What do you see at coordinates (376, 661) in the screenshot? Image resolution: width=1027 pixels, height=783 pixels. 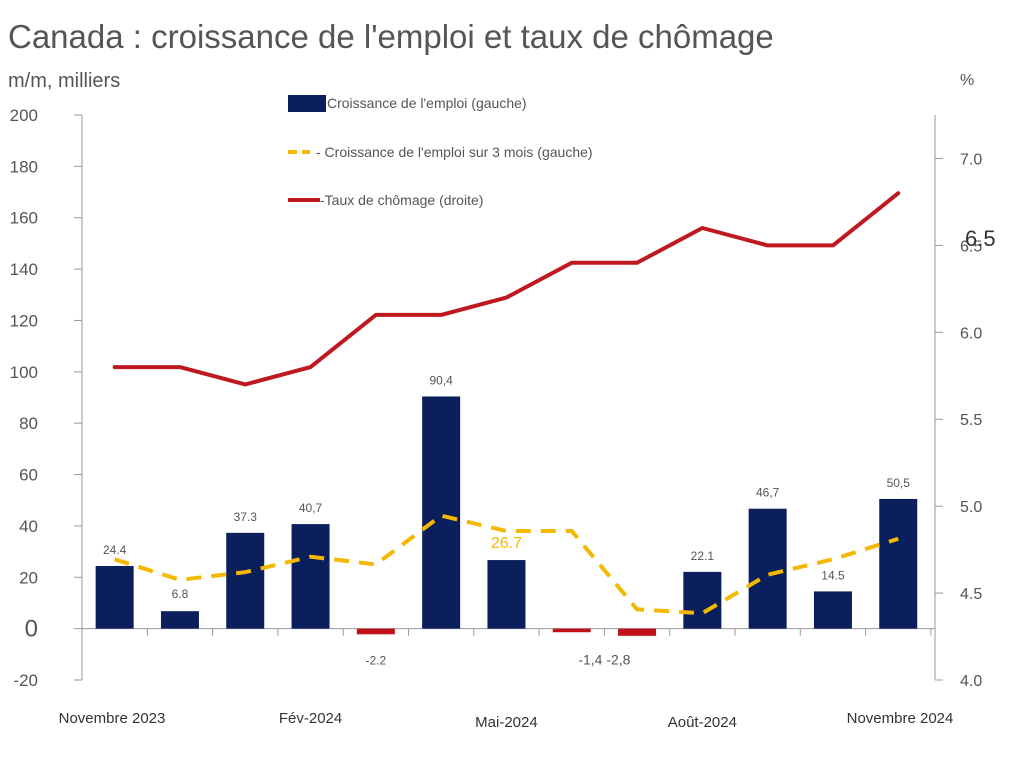 I see `bar-data-label: -2.2` at bounding box center [376, 661].